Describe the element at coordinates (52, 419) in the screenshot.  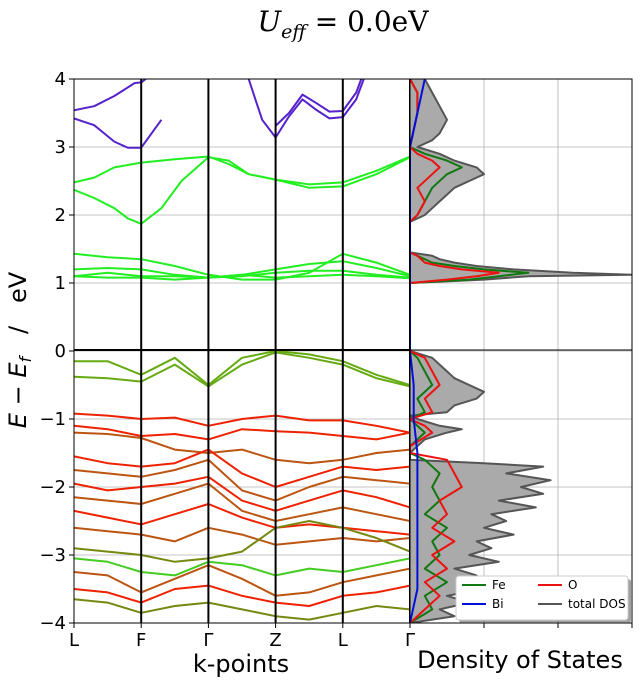
I see `y-tick-label: −1` at that location.